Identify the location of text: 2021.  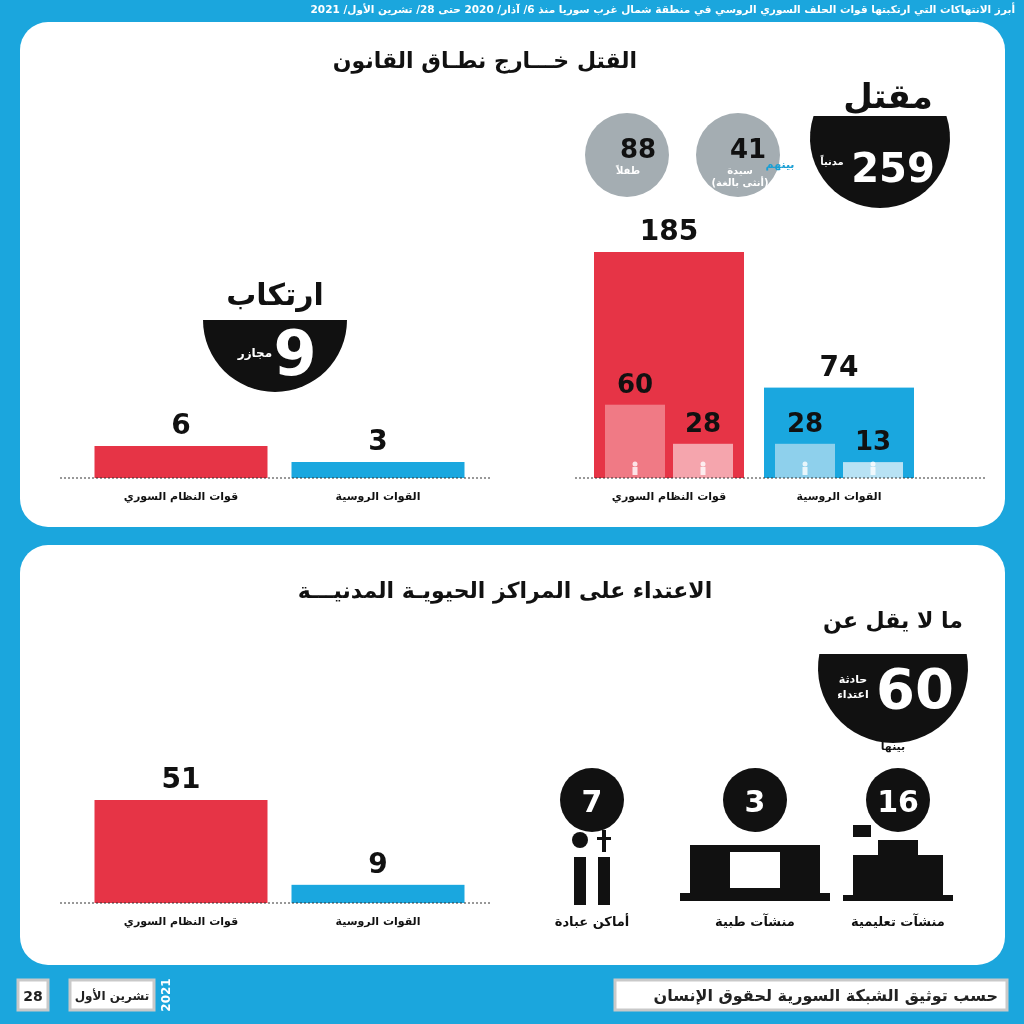
(166, 995).